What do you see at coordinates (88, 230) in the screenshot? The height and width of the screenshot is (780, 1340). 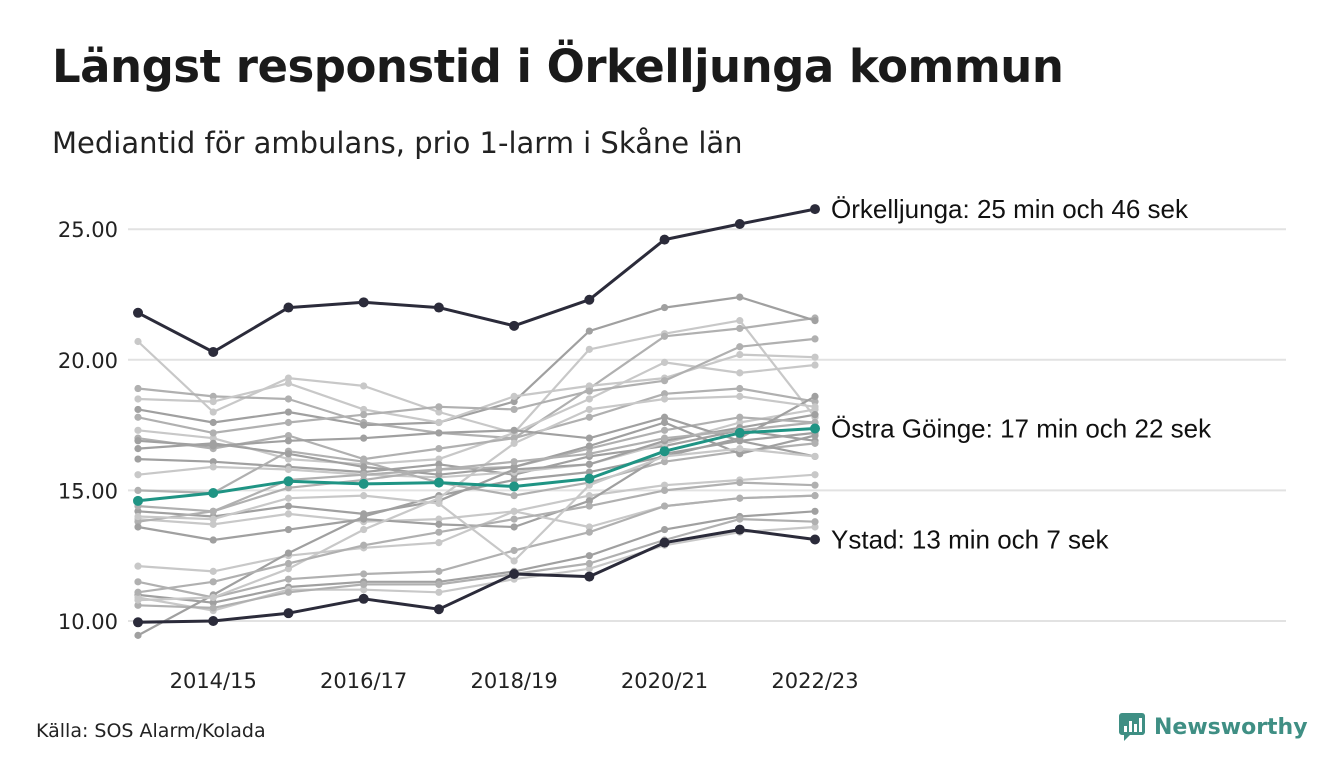 I see `y-tick-label: 25.00` at bounding box center [88, 230].